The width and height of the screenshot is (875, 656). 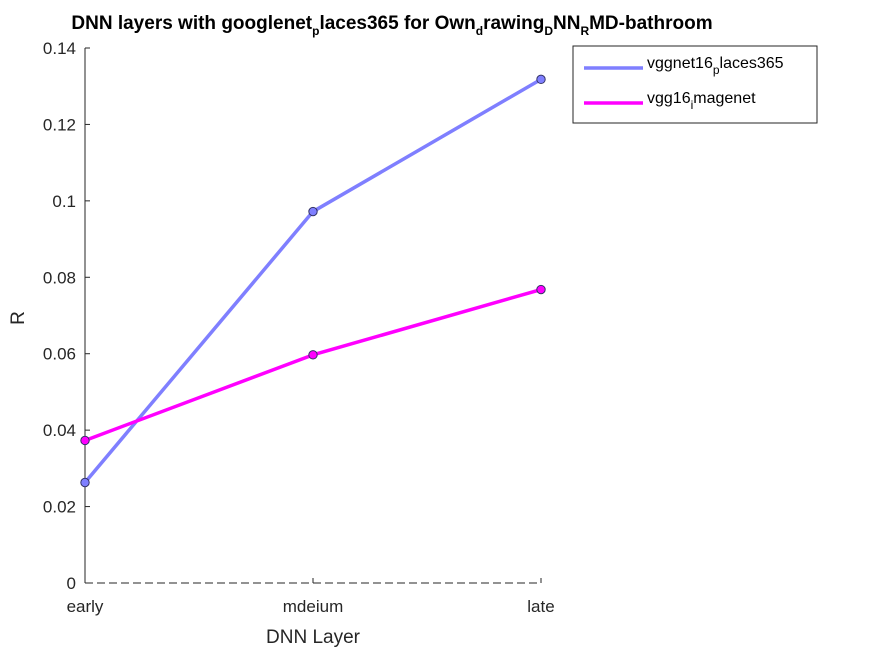 What do you see at coordinates (59, 124) in the screenshot?
I see `y-tick-label: 0.12` at bounding box center [59, 124].